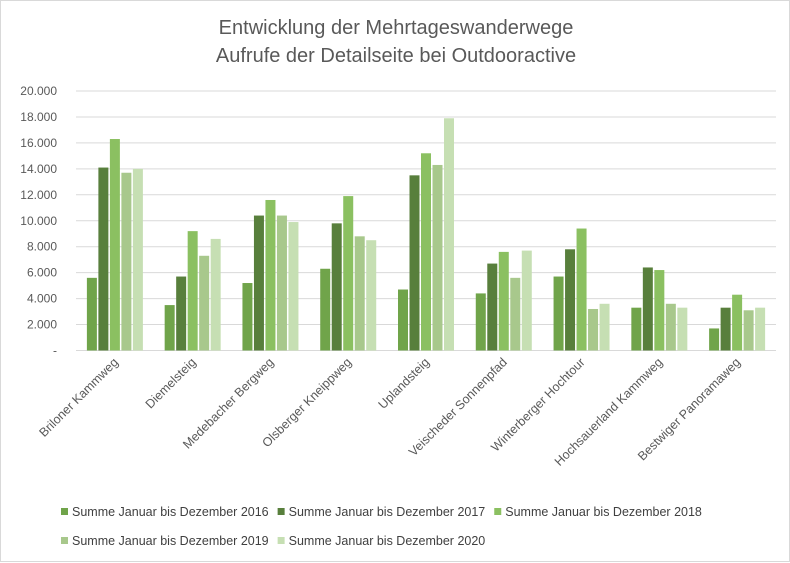 This screenshot has height=563, width=790. What do you see at coordinates (42, 325) in the screenshot?
I see `y-tick-label: 2.000` at bounding box center [42, 325].